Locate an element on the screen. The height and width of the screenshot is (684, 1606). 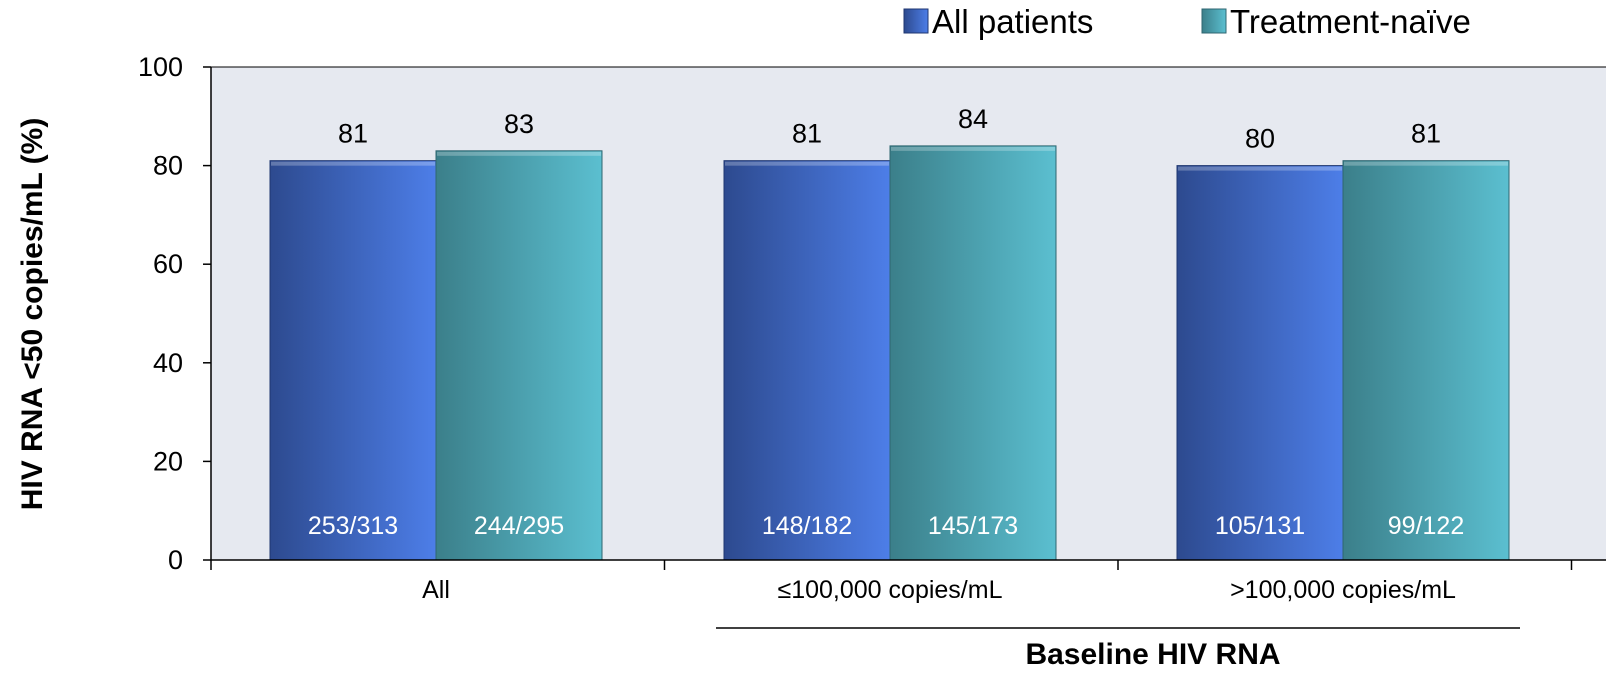
group-label: Baseline HIV RNA is located at coordinates (1152, 654).